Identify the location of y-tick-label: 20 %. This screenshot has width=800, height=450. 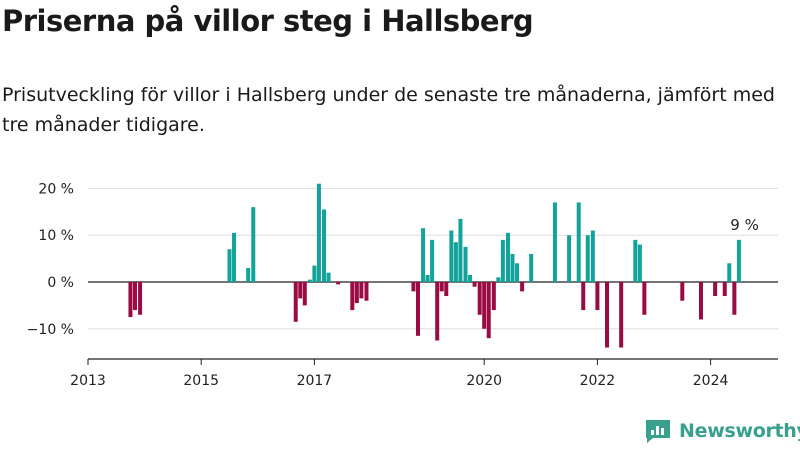
(56, 189).